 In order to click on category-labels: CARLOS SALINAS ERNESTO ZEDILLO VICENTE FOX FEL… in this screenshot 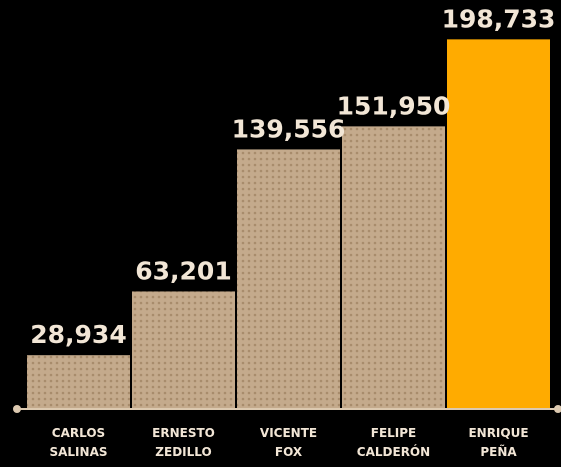, I will do `click(288, 442)`.